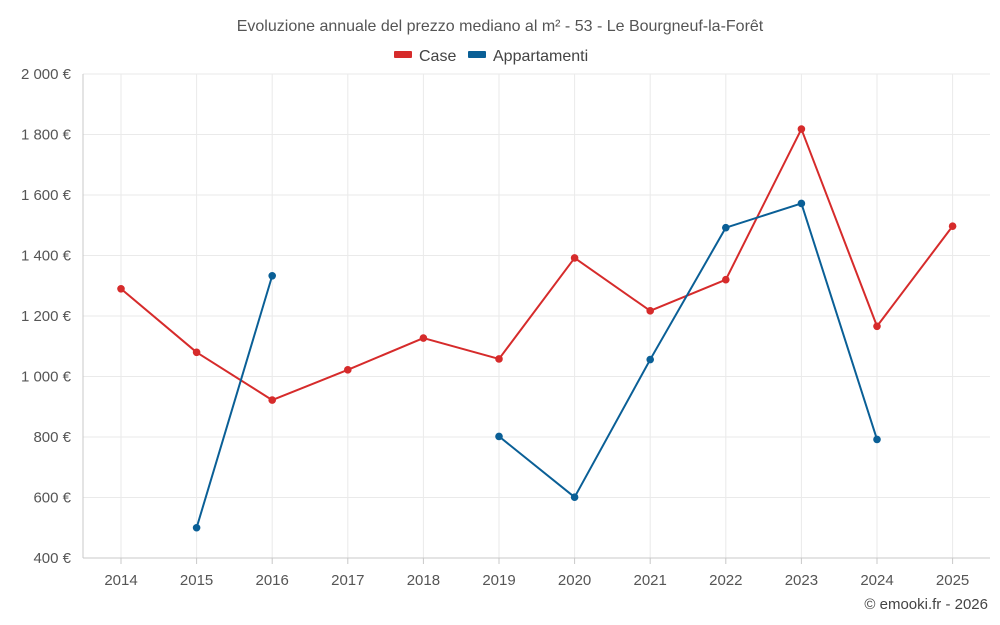 The height and width of the screenshot is (625, 1000). What do you see at coordinates (52, 498) in the screenshot?
I see `y-tick-label: 600 €` at bounding box center [52, 498].